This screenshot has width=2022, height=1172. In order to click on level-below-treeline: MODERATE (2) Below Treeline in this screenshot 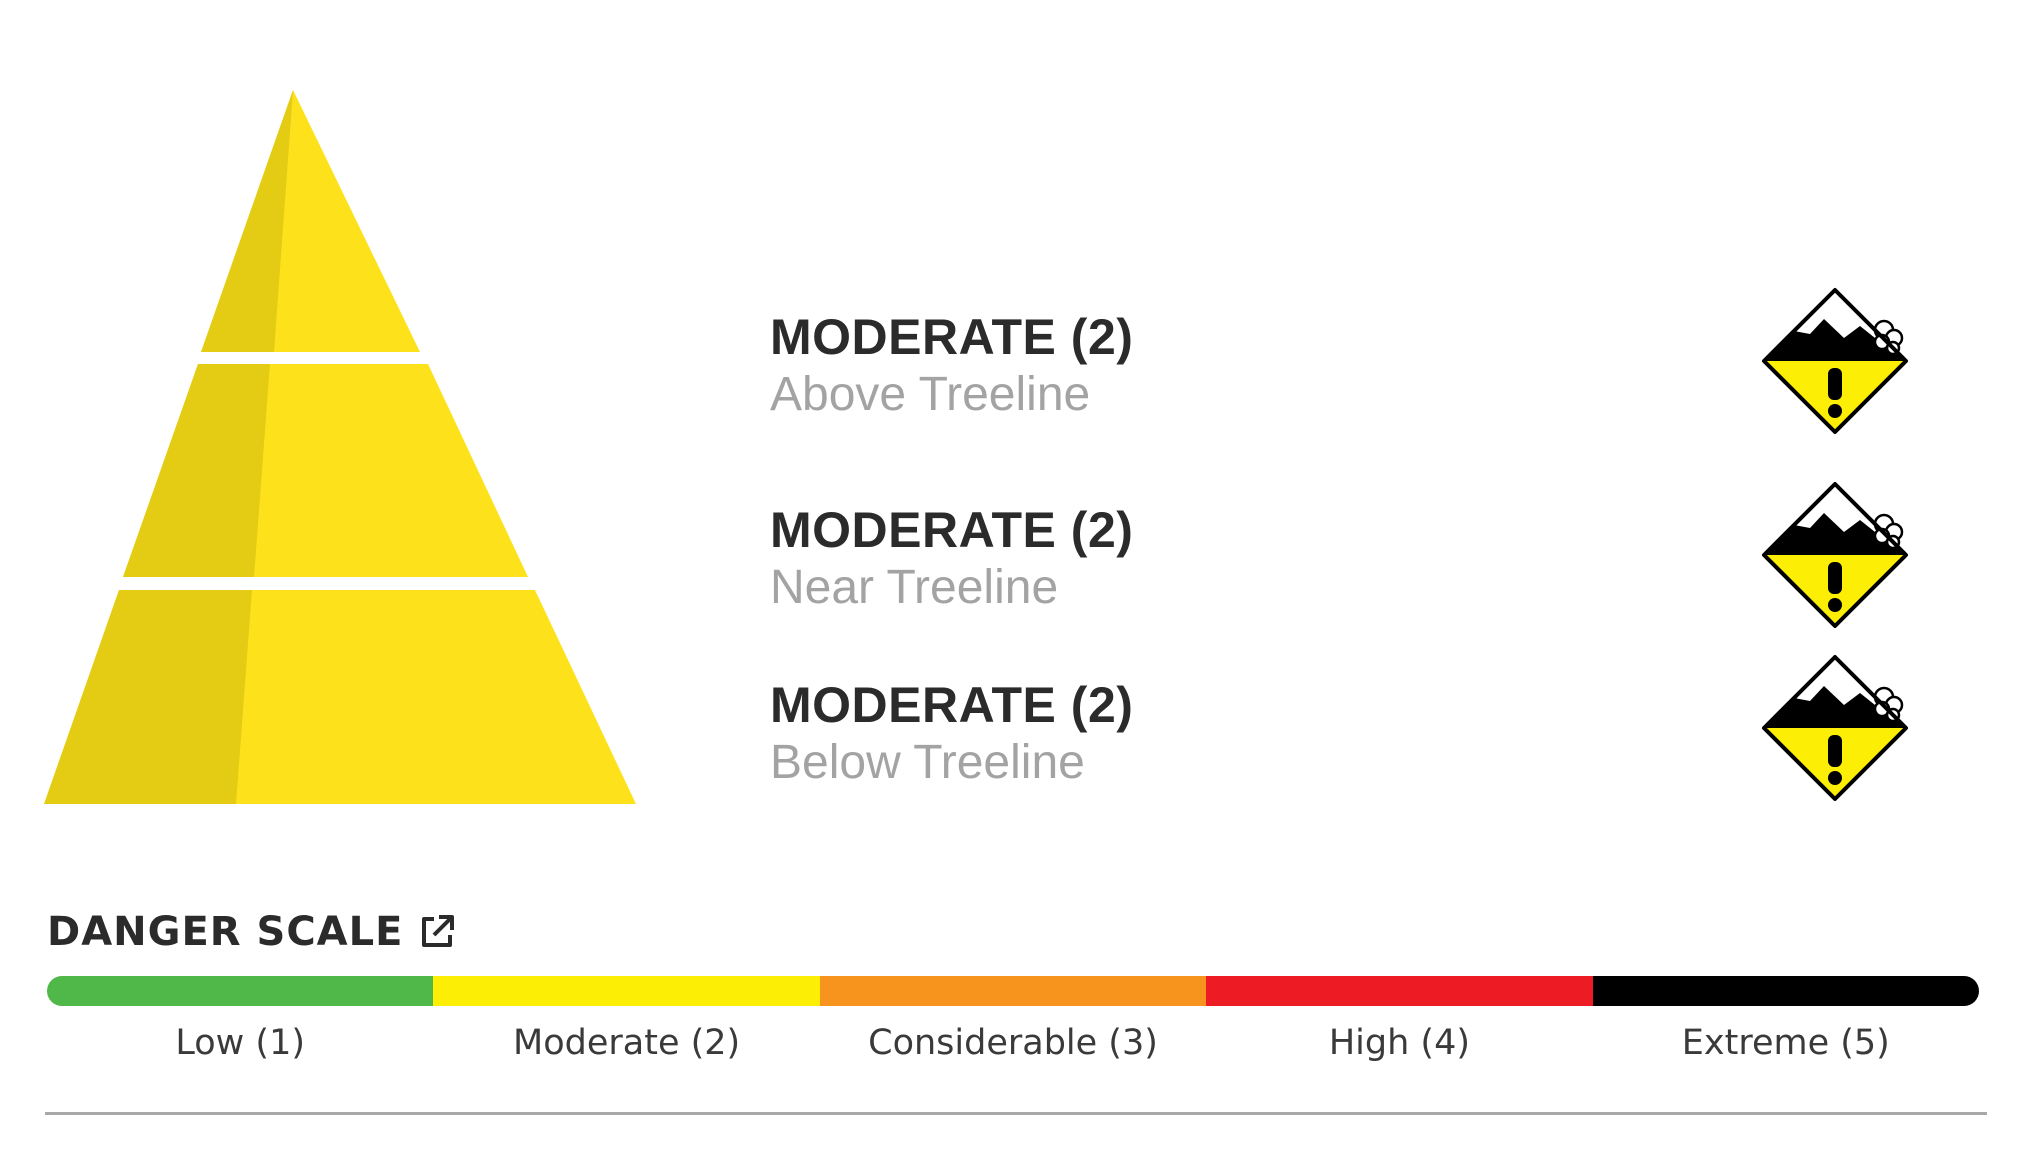, I will do `click(1220, 734)`.